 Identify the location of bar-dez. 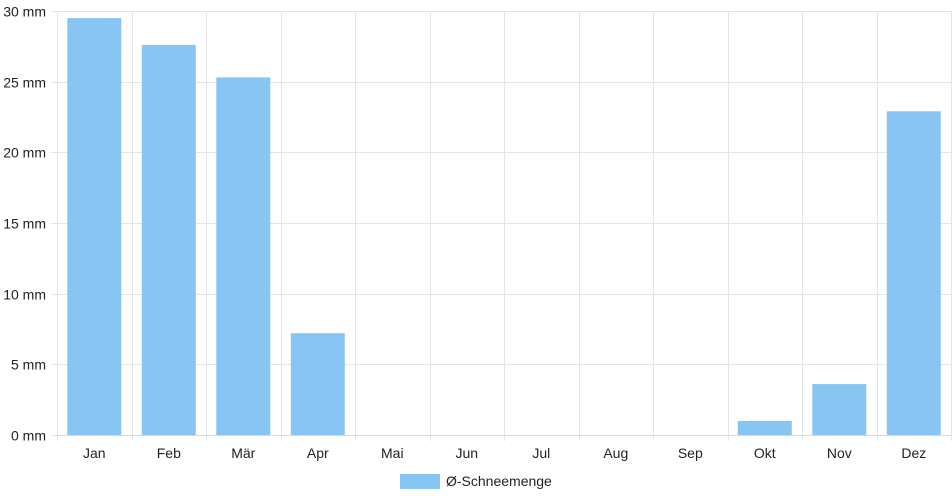
(913, 273).